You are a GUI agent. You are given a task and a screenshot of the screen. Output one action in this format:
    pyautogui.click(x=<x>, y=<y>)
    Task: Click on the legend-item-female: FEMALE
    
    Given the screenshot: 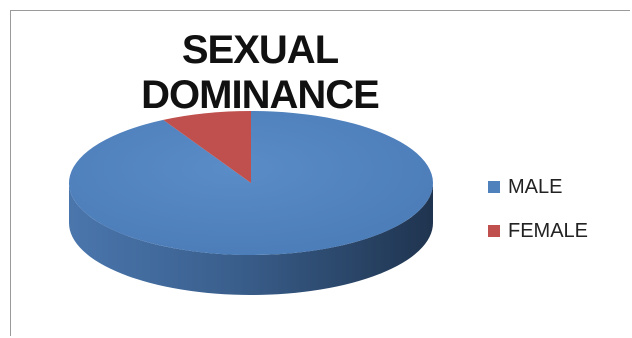 What is the action you would take?
    pyautogui.click(x=538, y=231)
    